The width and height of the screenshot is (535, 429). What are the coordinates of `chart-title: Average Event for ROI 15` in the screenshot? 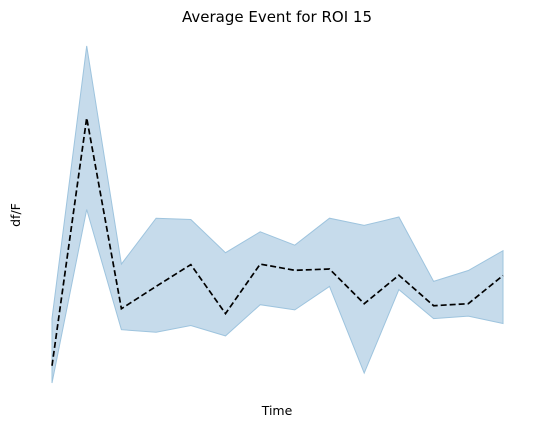 It's located at (277, 17).